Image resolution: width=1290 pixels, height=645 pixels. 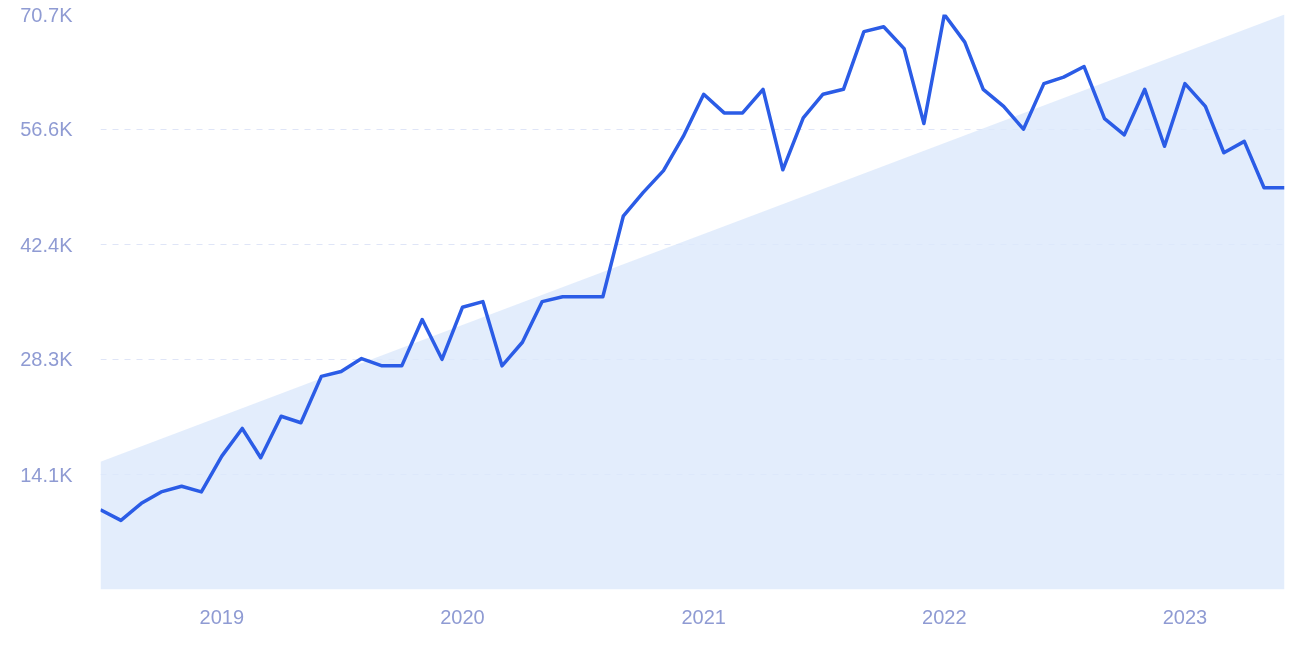 I want to click on x-tick-label: 2022, so click(x=944, y=616).